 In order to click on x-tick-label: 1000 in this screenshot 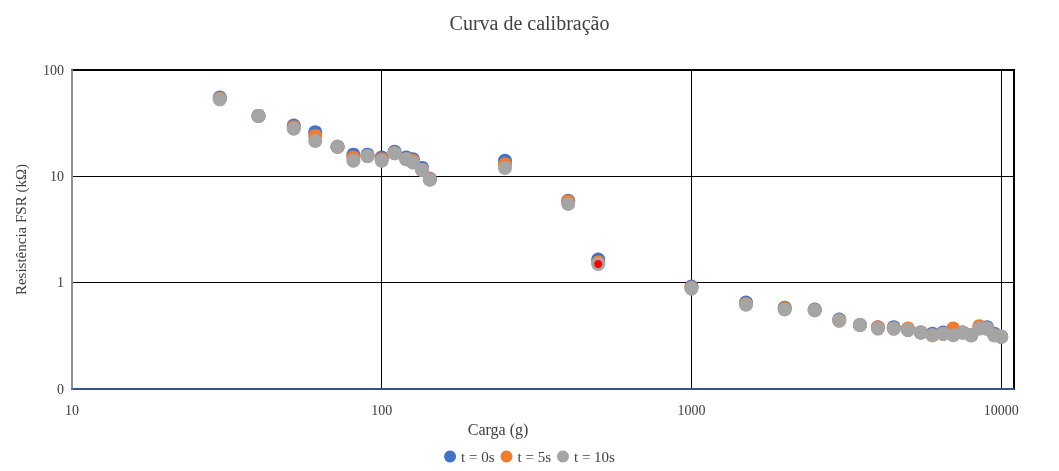, I will do `click(691, 410)`.